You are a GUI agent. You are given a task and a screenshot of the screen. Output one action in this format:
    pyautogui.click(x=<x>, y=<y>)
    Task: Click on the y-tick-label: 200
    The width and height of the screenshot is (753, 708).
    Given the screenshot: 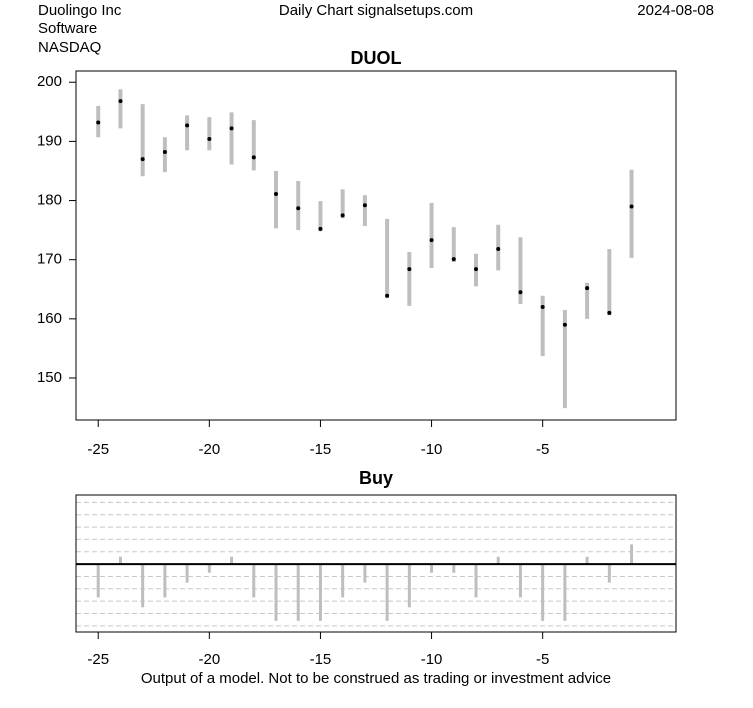 What is the action you would take?
    pyautogui.click(x=49, y=81)
    